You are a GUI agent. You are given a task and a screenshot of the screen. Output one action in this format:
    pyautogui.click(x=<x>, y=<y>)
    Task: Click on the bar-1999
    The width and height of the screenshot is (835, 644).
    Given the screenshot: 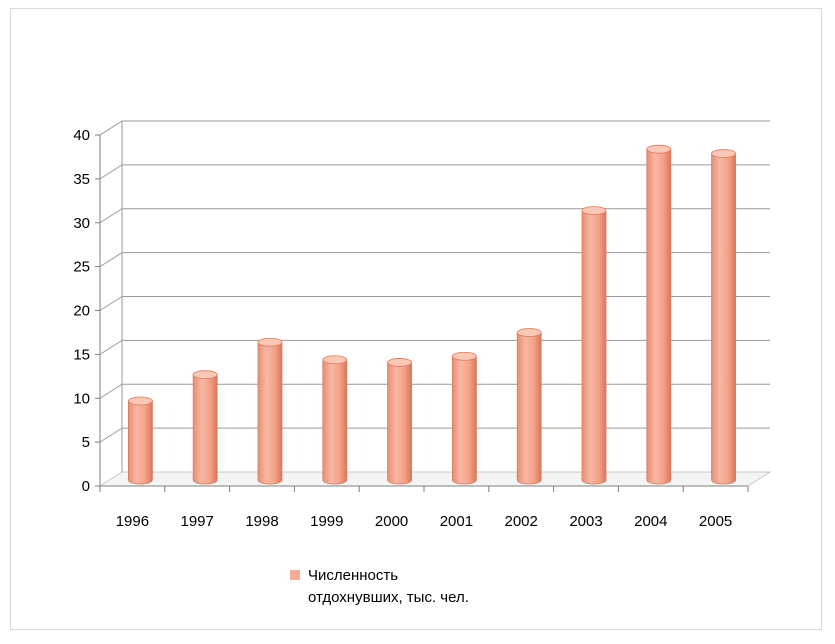 What is the action you would take?
    pyautogui.click(x=335, y=420)
    